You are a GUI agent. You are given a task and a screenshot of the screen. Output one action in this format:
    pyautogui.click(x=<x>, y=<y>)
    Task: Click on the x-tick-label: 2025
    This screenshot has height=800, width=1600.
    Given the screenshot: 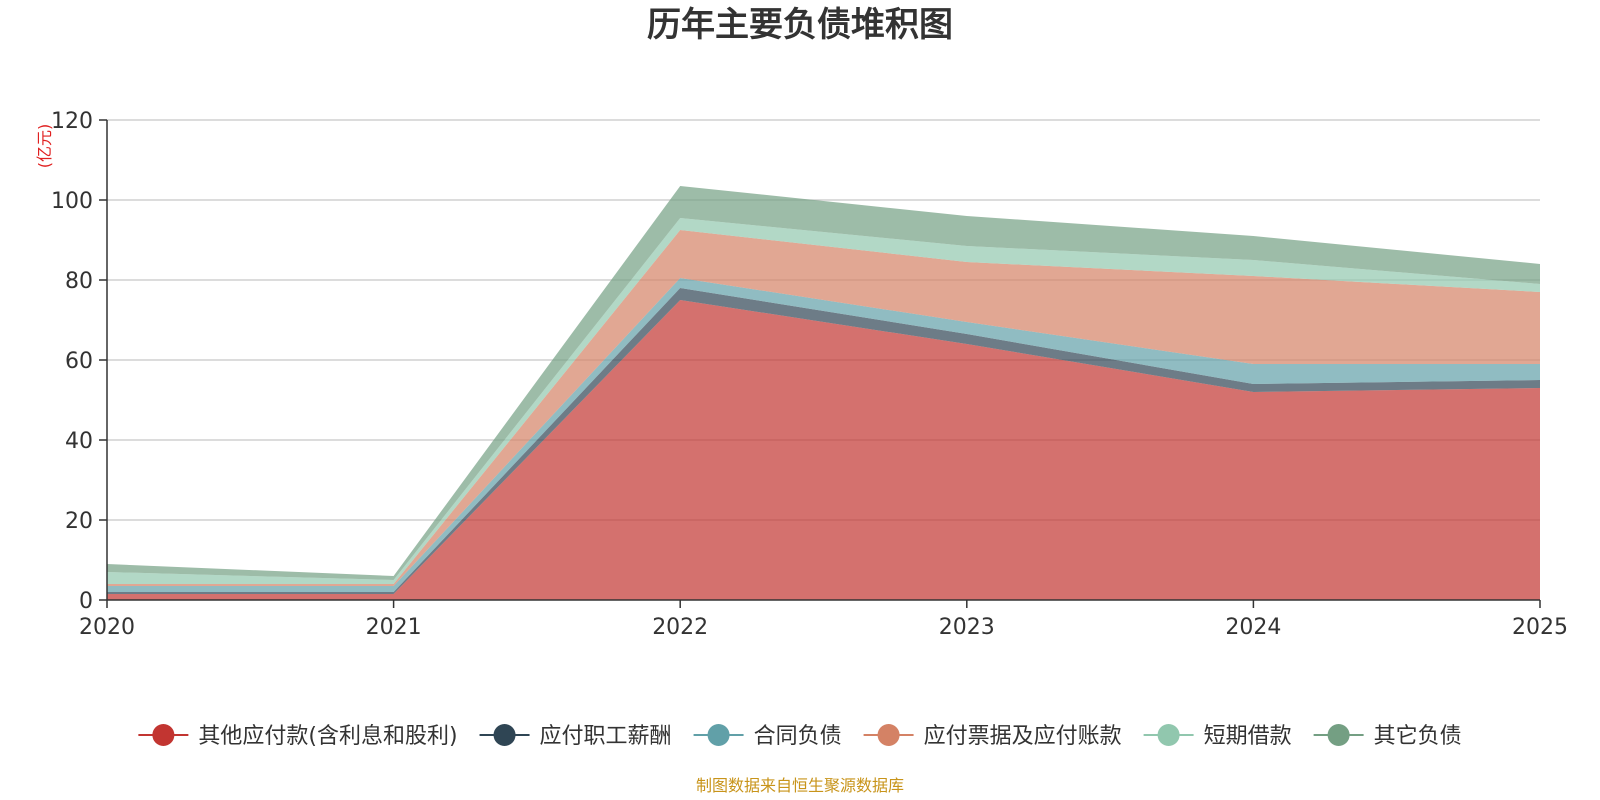 What is the action you would take?
    pyautogui.click(x=1540, y=627)
    